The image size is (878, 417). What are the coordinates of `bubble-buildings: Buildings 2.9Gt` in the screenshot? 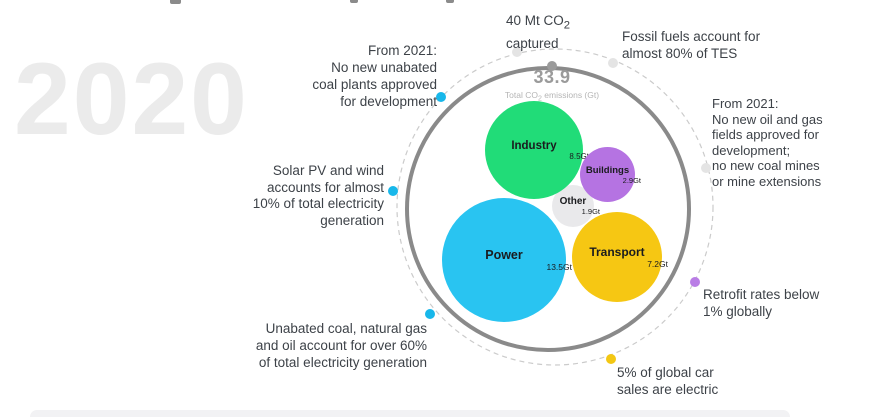 It's located at (610, 174).